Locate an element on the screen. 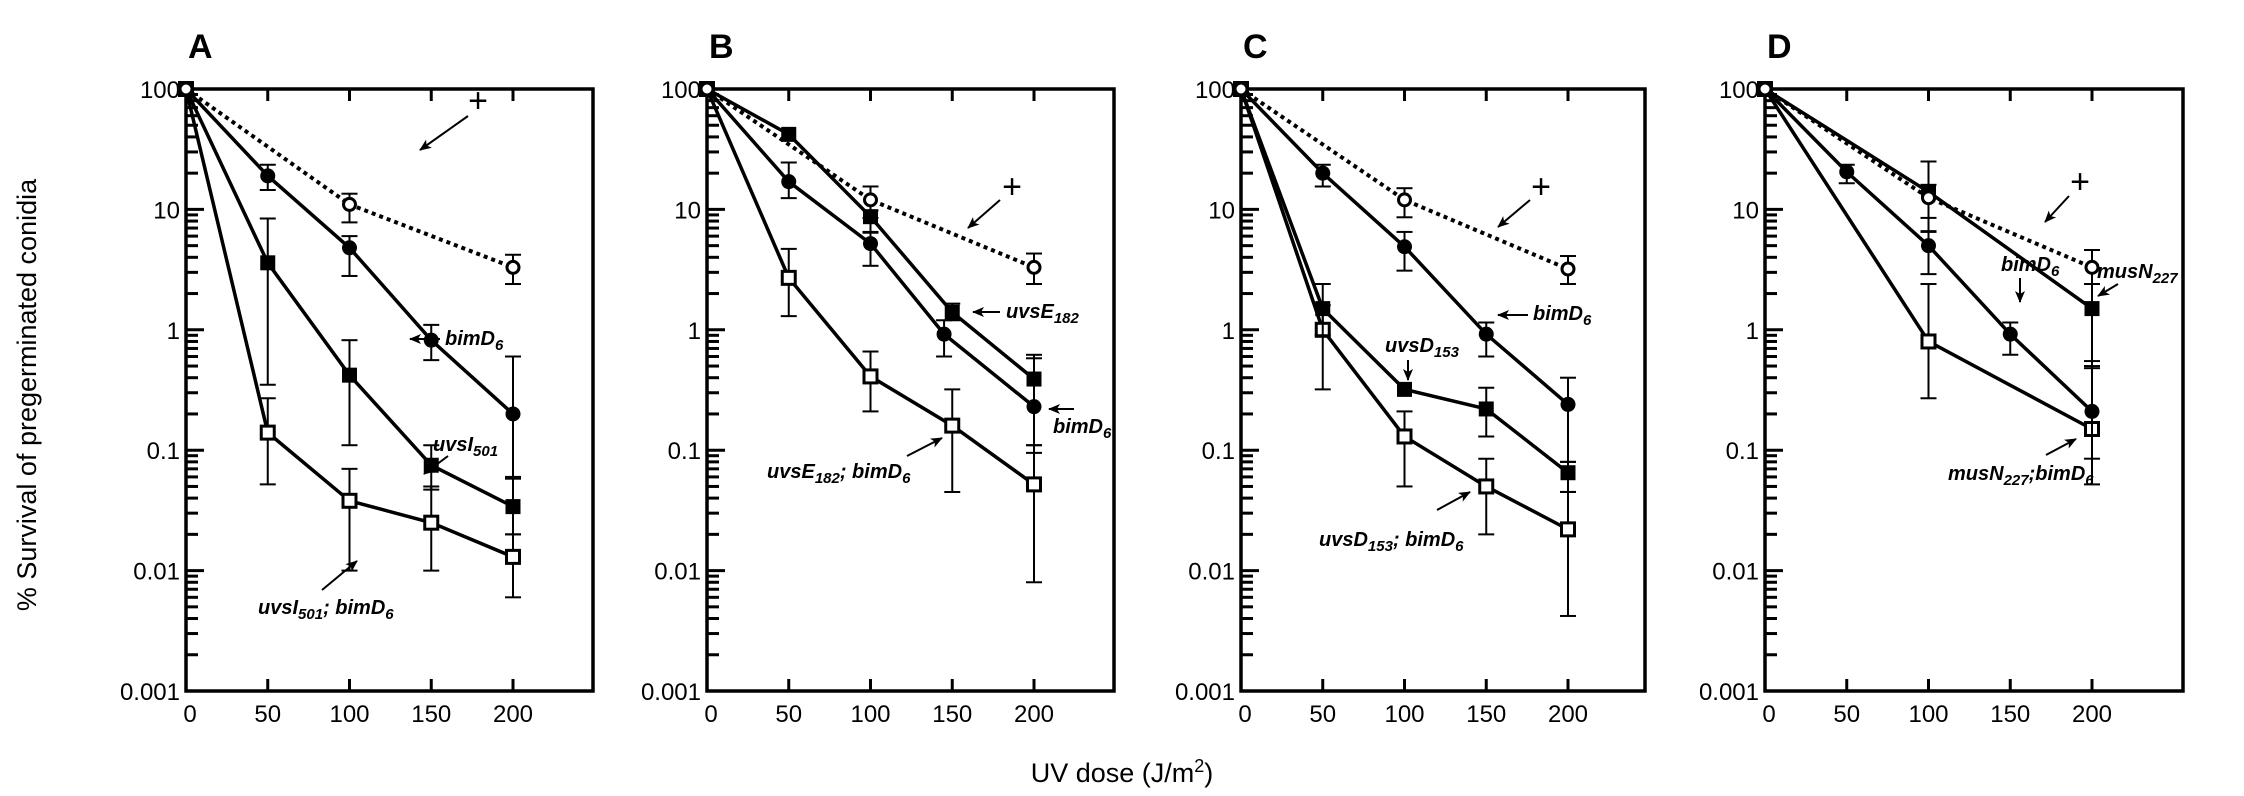  annotation-label: uvsD153; bimD6 is located at coordinates (1391, 542).